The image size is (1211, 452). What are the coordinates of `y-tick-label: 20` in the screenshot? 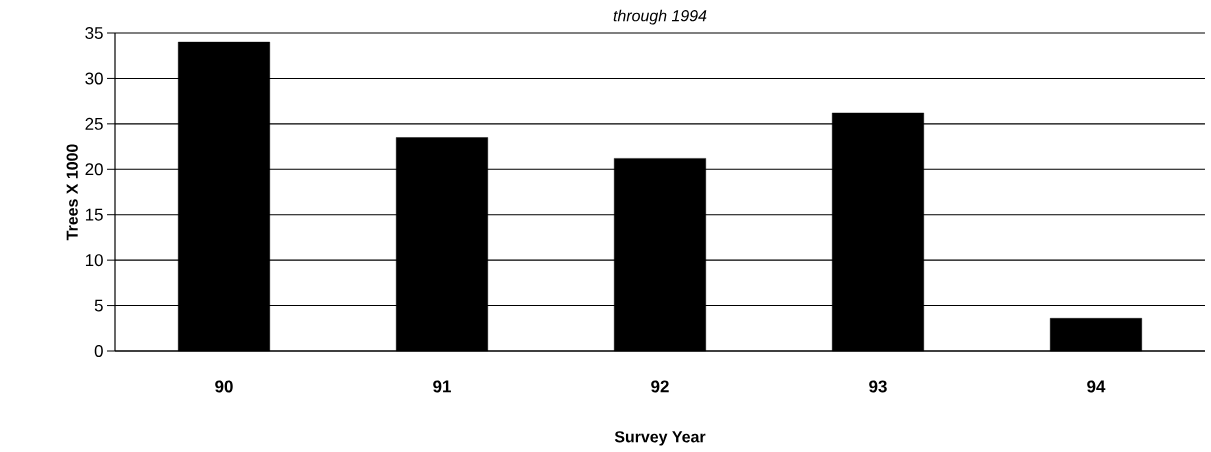 It's located at (94, 169).